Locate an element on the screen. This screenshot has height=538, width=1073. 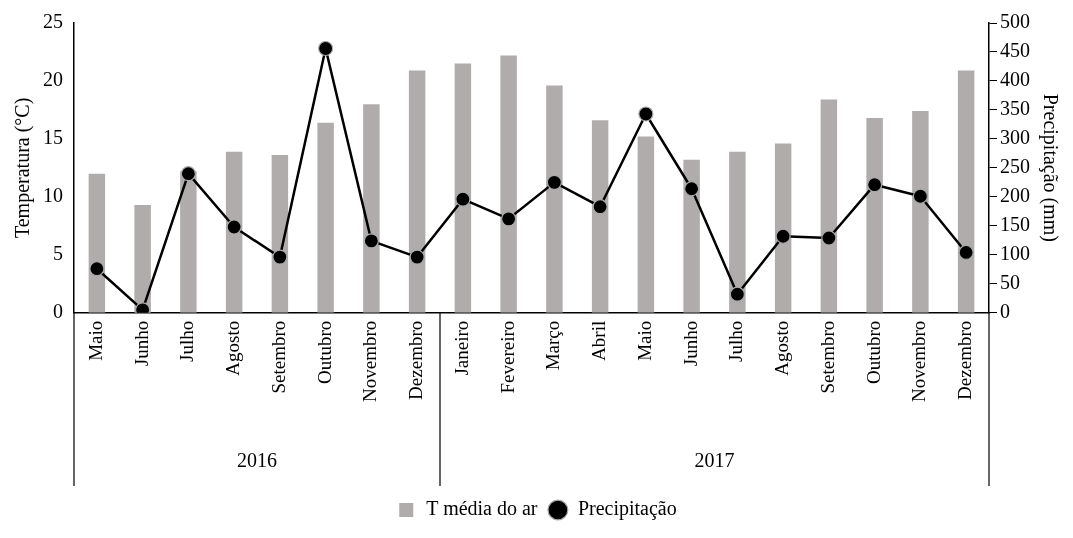
y-tick-label: 5 is located at coordinates (58, 253).